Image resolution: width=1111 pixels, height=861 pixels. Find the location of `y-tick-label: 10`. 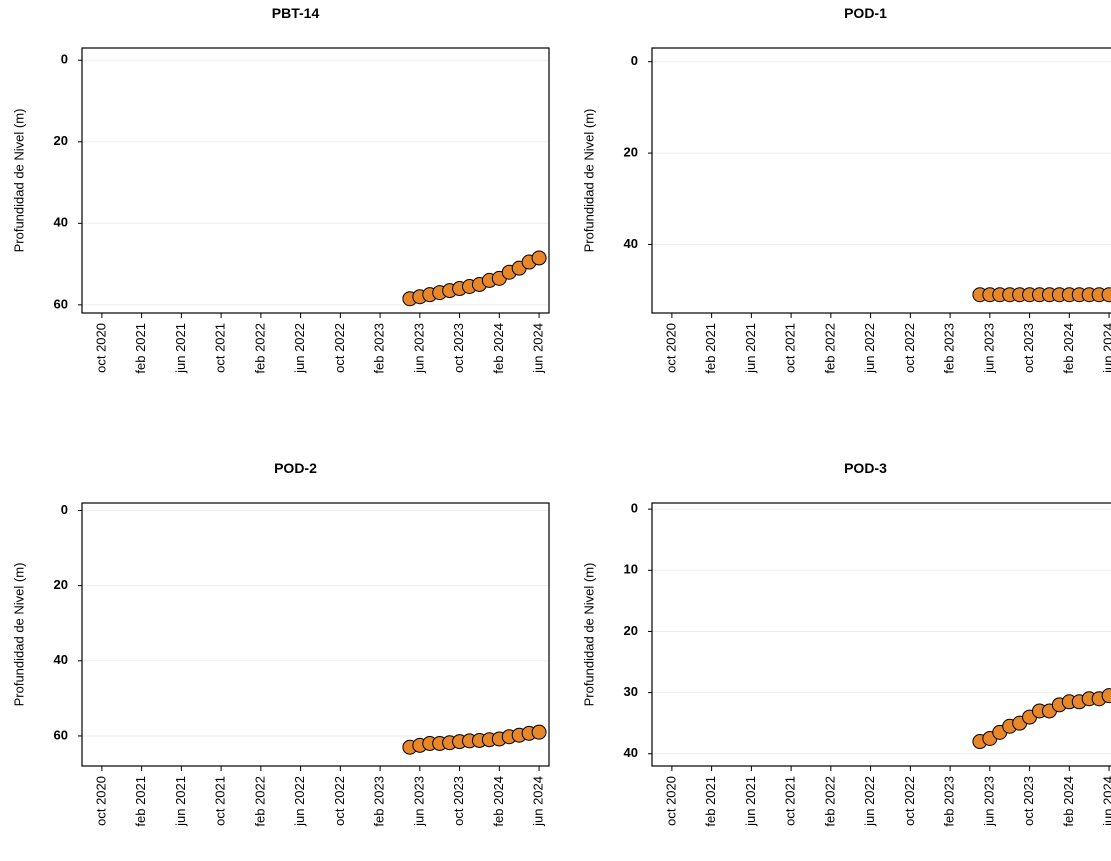

y-tick-label: 10 is located at coordinates (631, 569).